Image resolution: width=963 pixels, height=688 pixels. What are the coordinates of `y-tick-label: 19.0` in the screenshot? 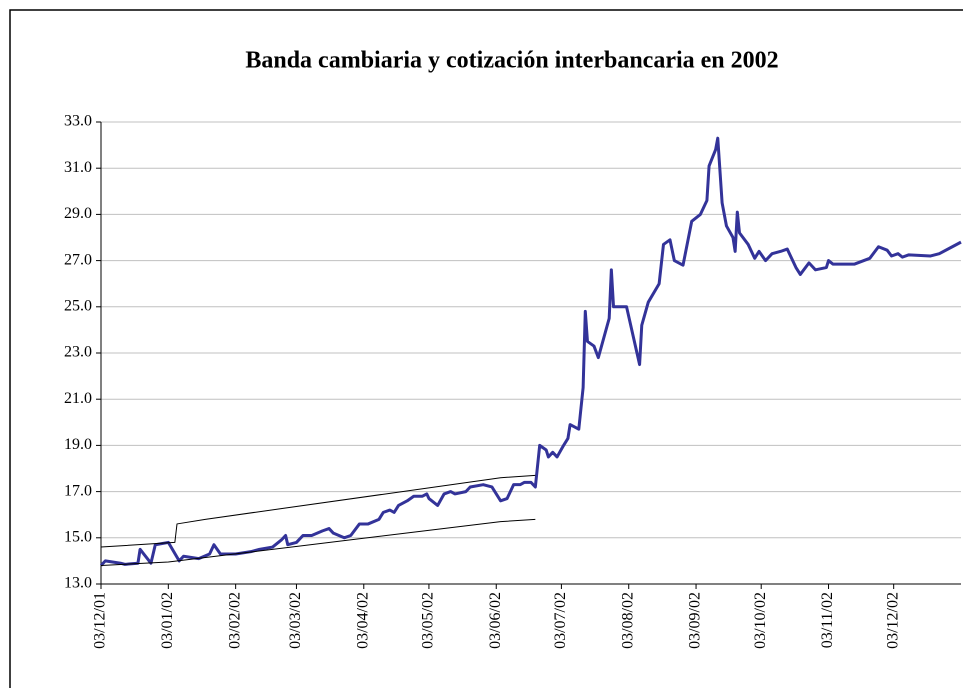 It's located at (78, 444).